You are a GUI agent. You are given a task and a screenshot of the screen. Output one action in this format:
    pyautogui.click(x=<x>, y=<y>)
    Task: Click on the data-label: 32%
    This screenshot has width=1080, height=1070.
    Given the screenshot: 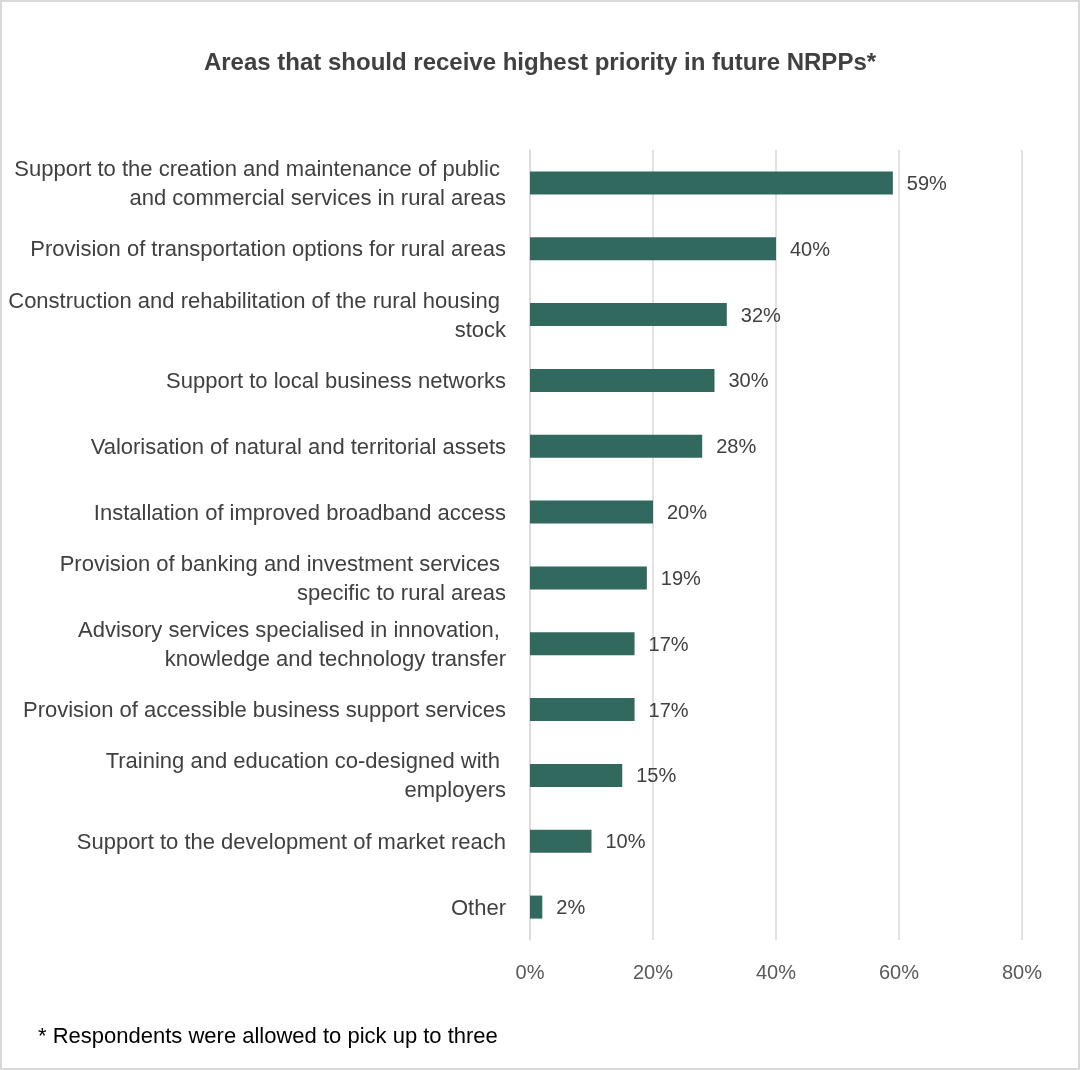 What is the action you would take?
    pyautogui.click(x=761, y=314)
    